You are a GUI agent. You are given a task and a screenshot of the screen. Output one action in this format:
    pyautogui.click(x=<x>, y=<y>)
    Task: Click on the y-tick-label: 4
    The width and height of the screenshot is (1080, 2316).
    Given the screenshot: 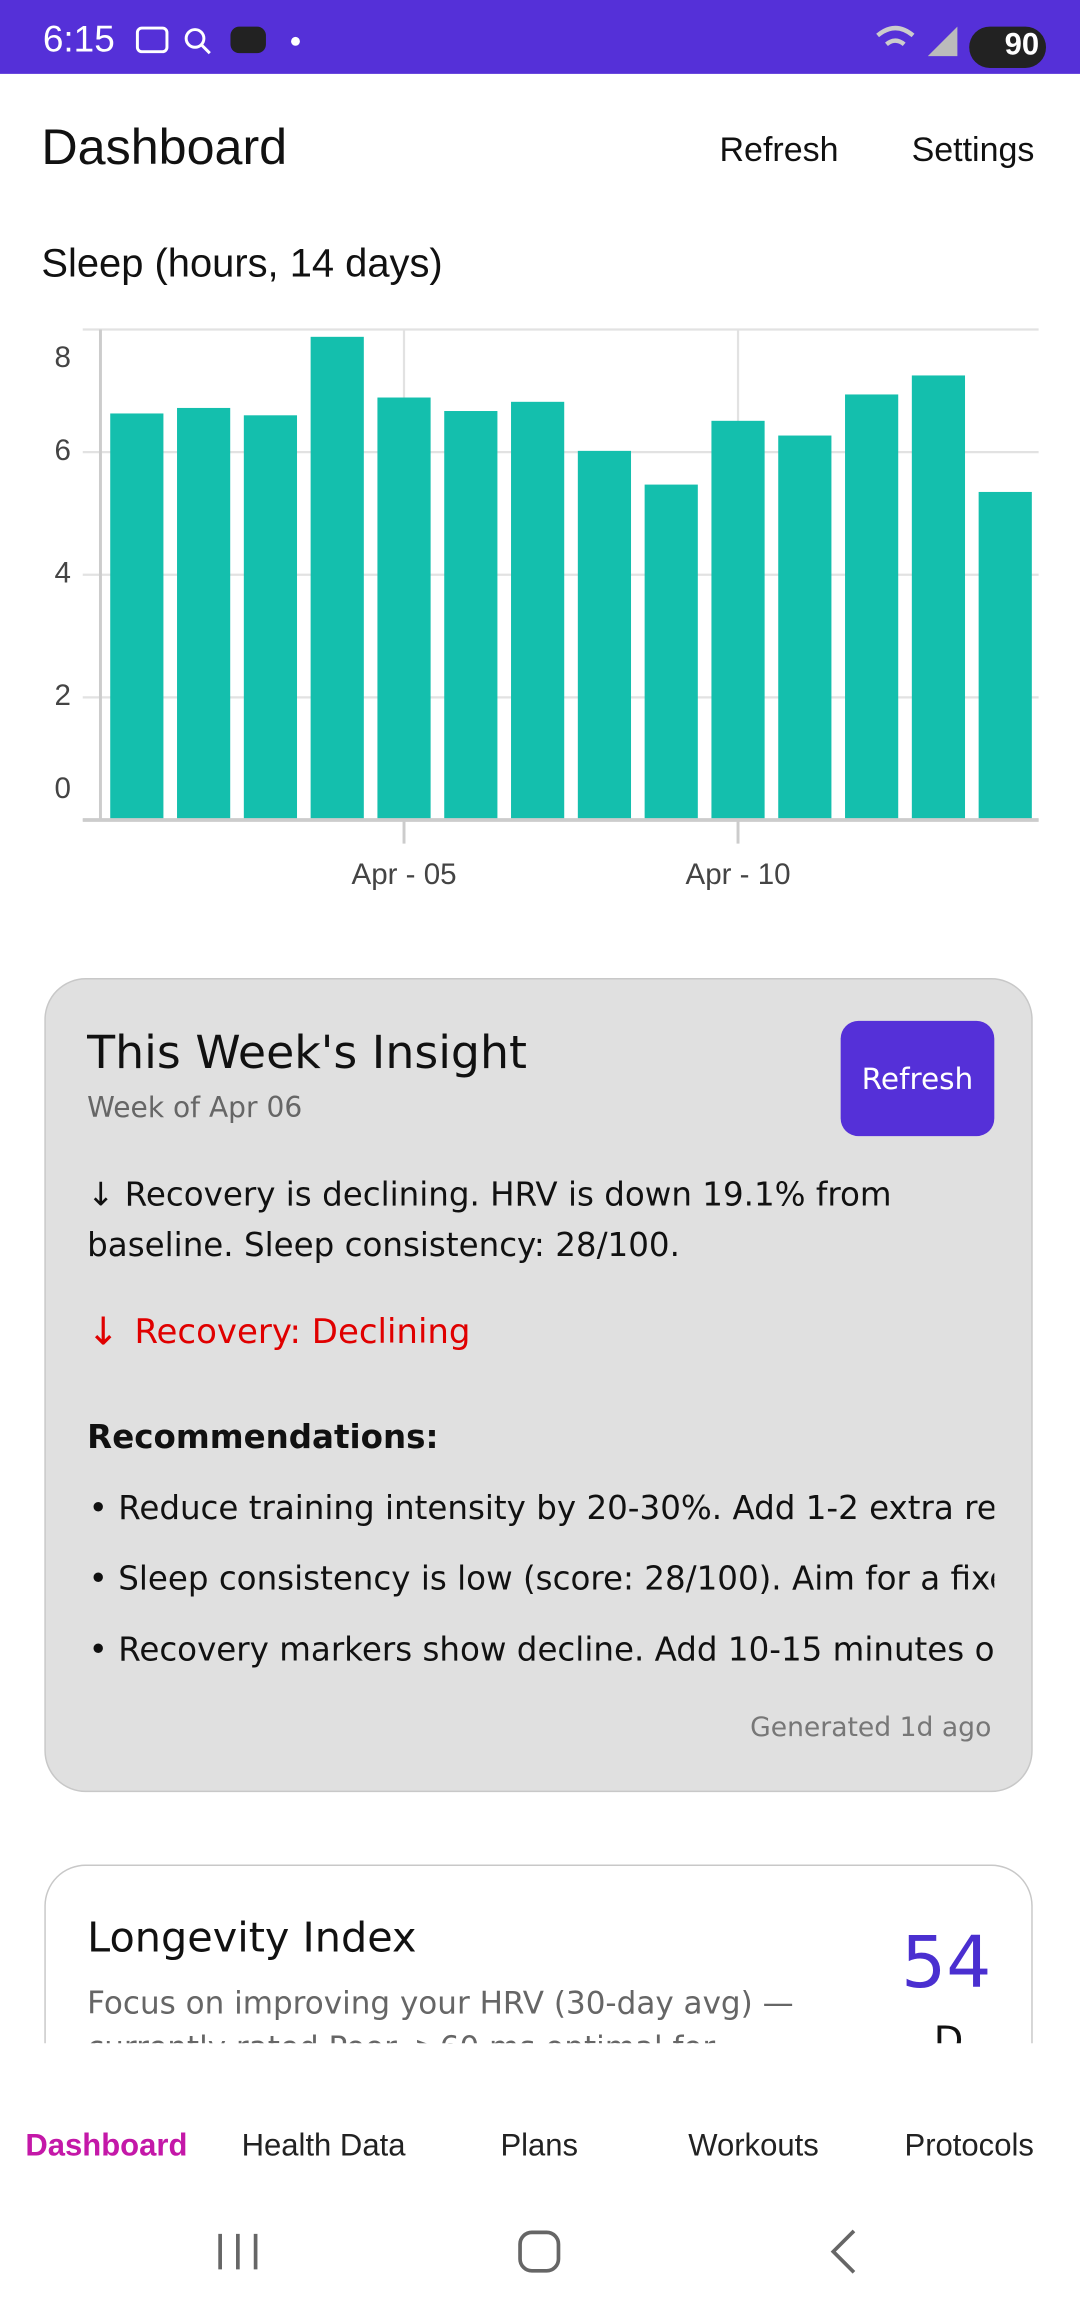 What is the action you would take?
    pyautogui.click(x=62, y=573)
    